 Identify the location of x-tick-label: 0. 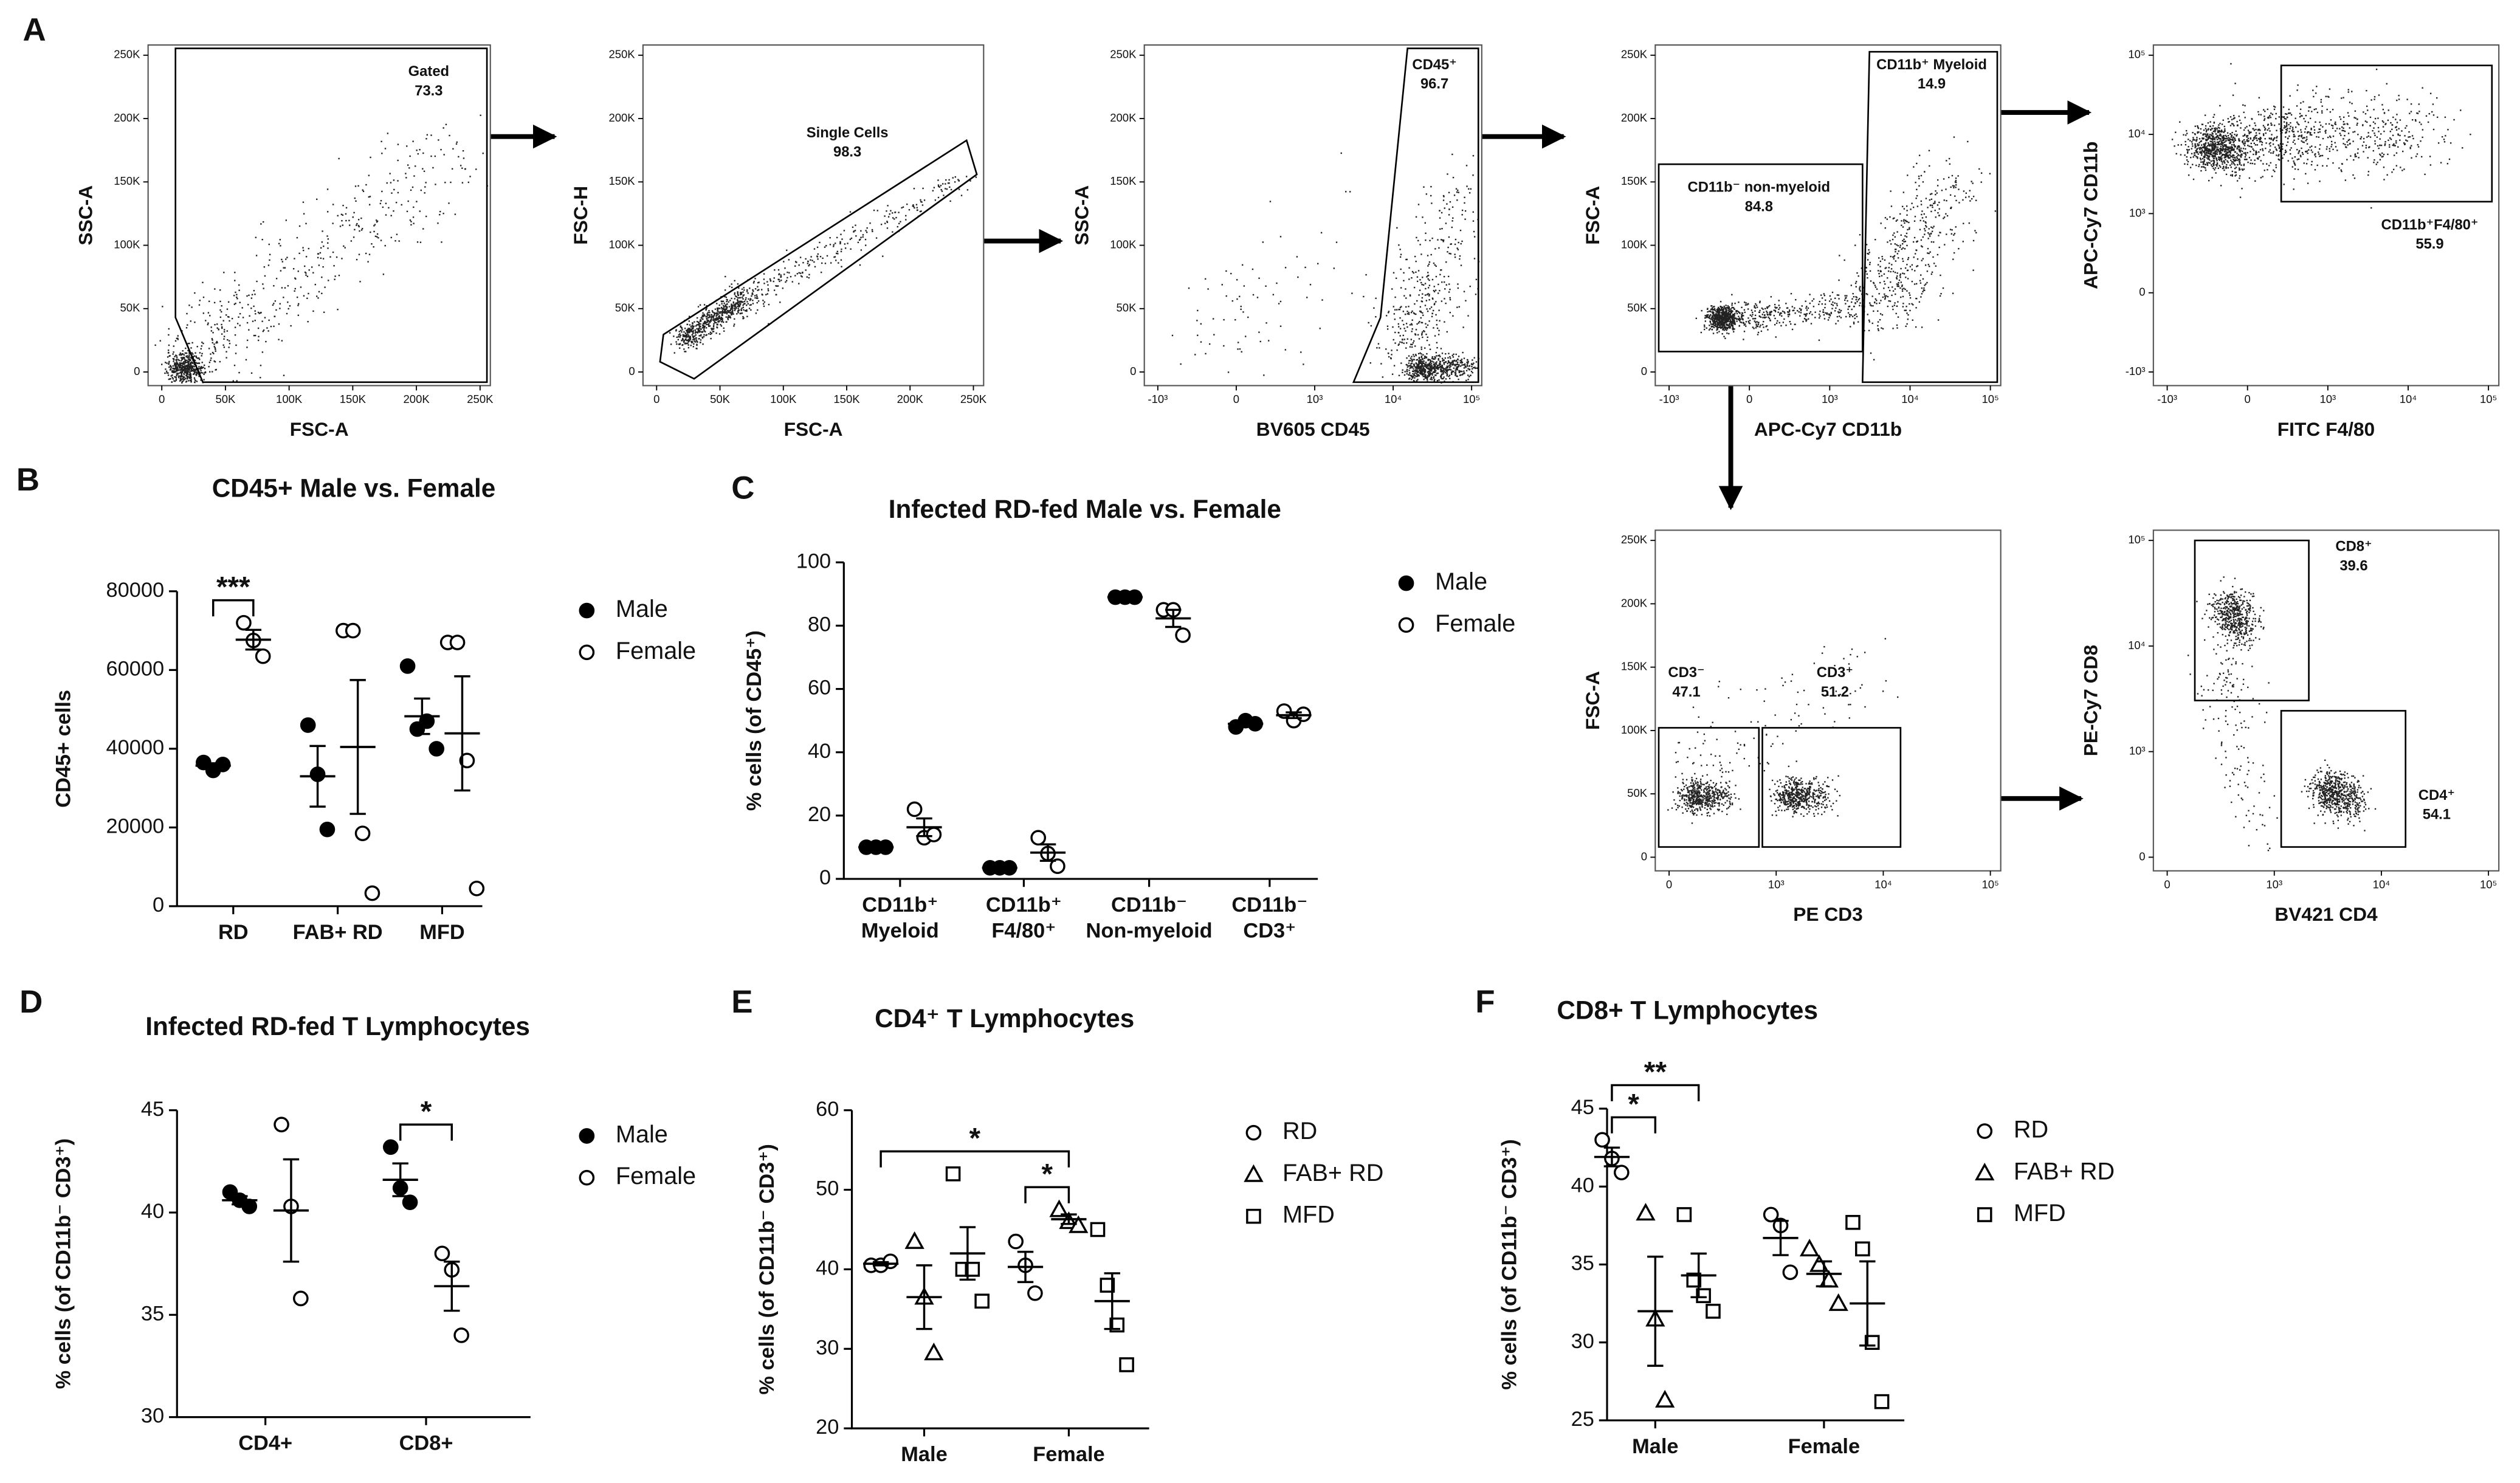
(162, 399).